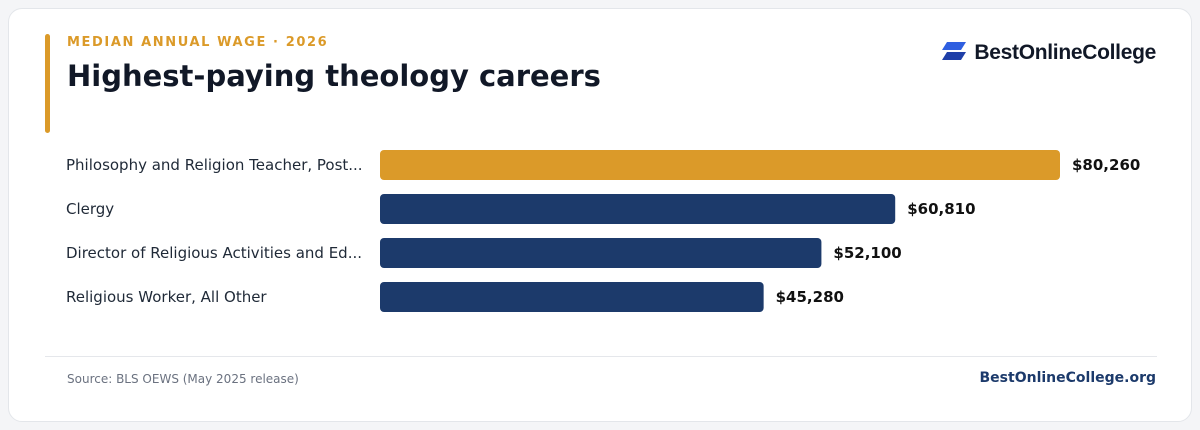 This screenshot has width=1200, height=430. Describe the element at coordinates (166, 297) in the screenshot. I see `category-label: Religious Worker, All Other` at that location.